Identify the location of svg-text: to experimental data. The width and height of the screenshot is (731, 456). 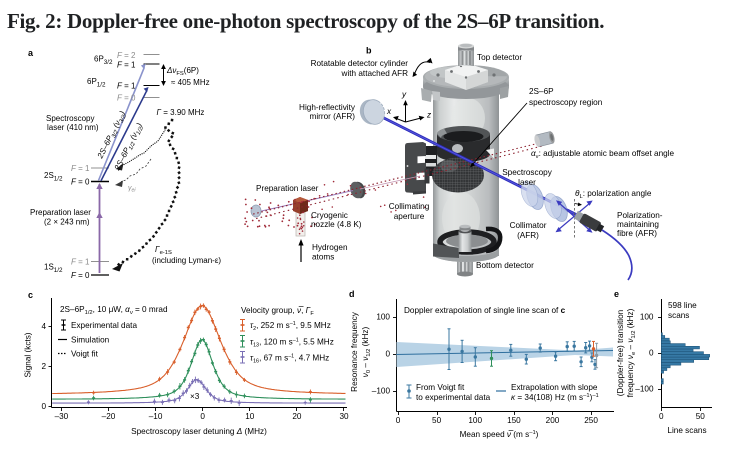
(453, 397).